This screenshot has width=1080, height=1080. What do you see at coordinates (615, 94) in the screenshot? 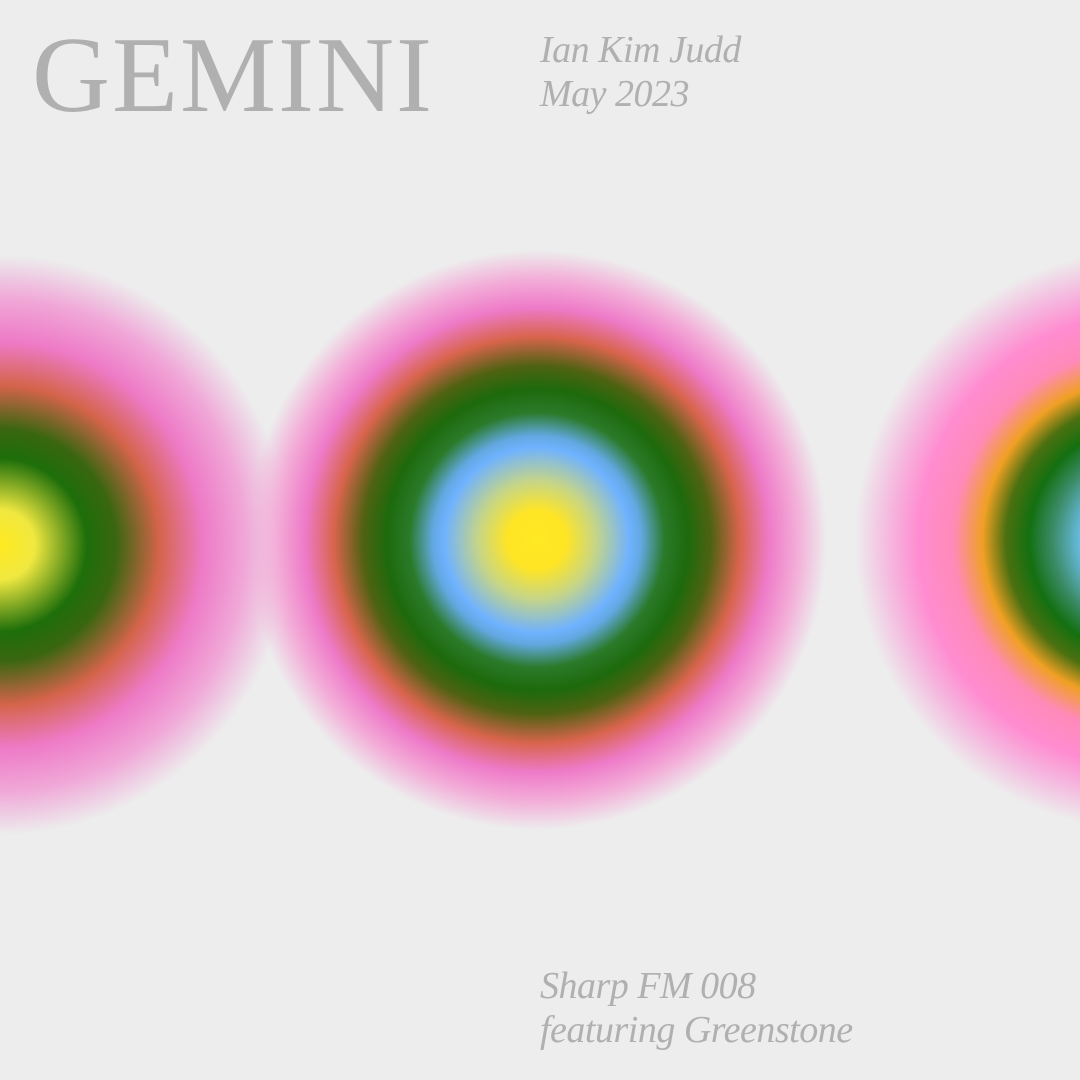
I see `release-date: May 2023` at bounding box center [615, 94].